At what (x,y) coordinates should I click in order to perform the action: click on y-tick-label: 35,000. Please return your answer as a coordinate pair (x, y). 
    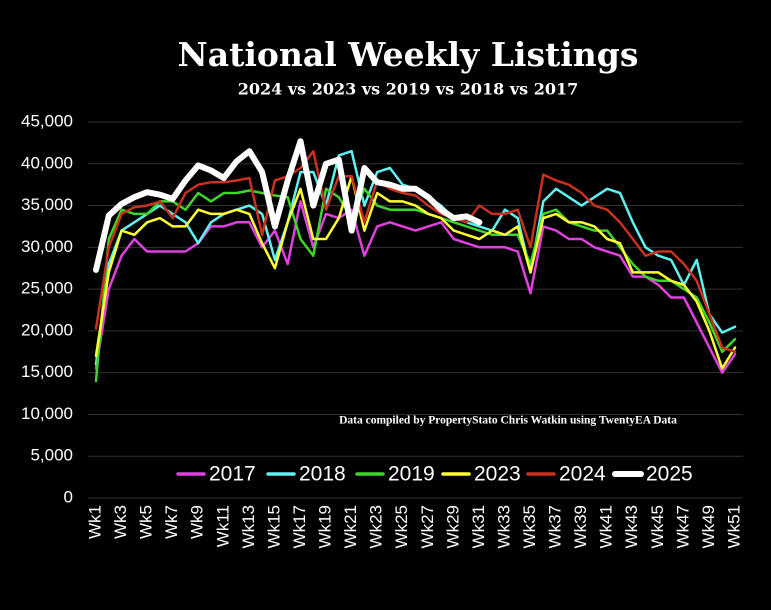
    Looking at the image, I should click on (47, 204).